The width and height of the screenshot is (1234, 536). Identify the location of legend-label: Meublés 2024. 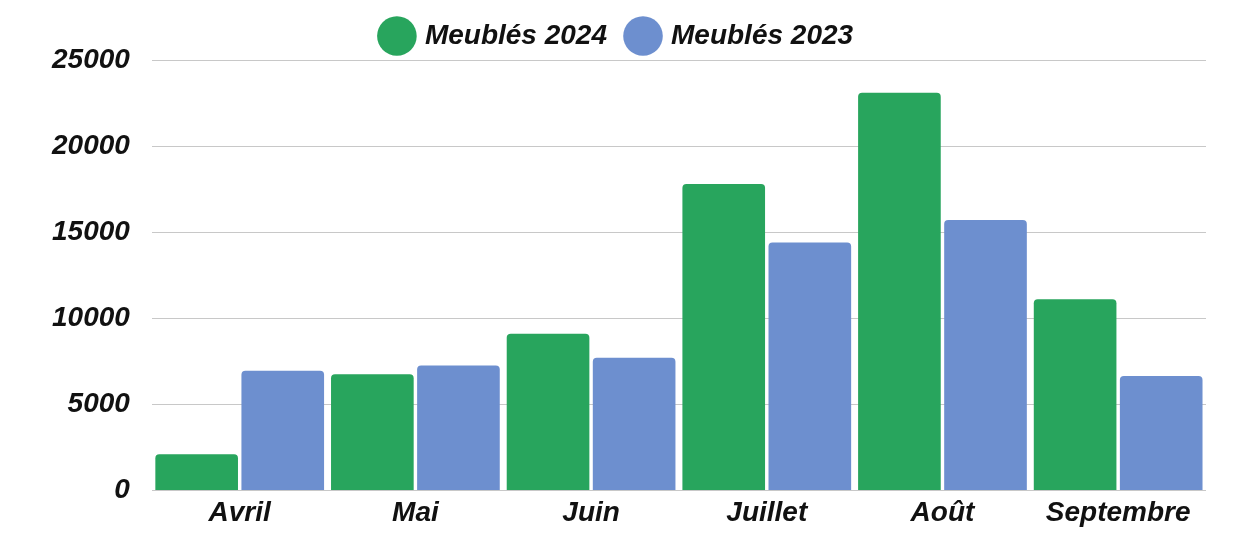
(516, 34).